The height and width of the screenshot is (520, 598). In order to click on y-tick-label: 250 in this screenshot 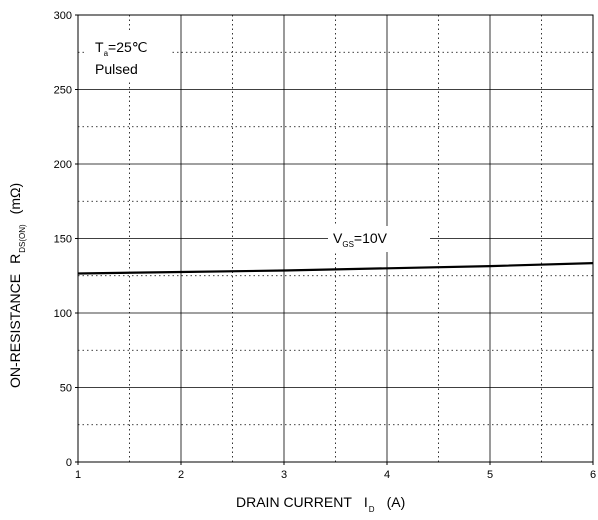, I will do `click(63, 91)`.